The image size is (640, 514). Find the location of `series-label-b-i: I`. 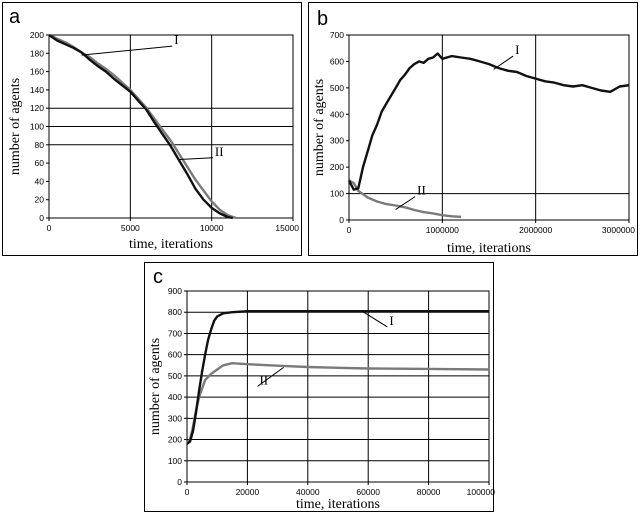

series-label-b-i: I is located at coordinates (517, 49).